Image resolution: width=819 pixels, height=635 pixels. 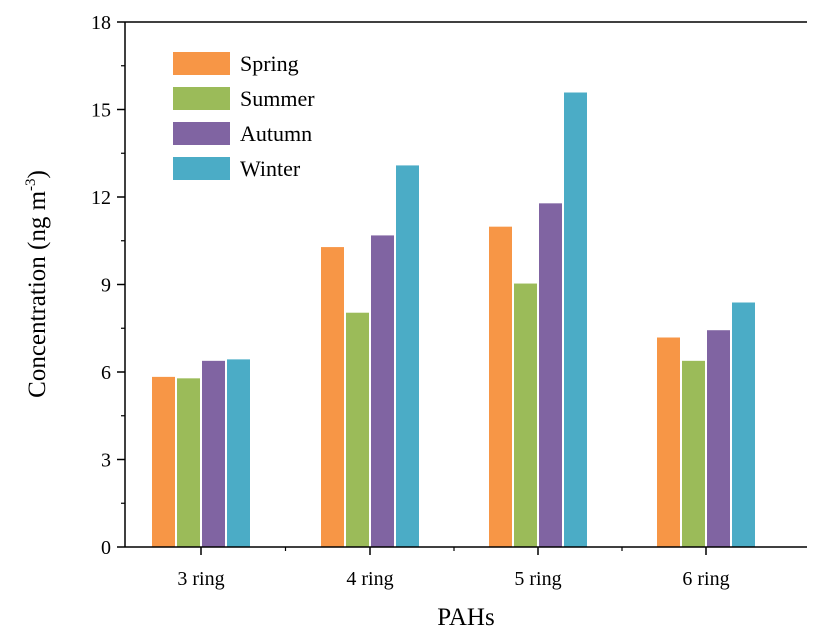 I want to click on bar-autumn-3-ring, so click(x=213, y=453).